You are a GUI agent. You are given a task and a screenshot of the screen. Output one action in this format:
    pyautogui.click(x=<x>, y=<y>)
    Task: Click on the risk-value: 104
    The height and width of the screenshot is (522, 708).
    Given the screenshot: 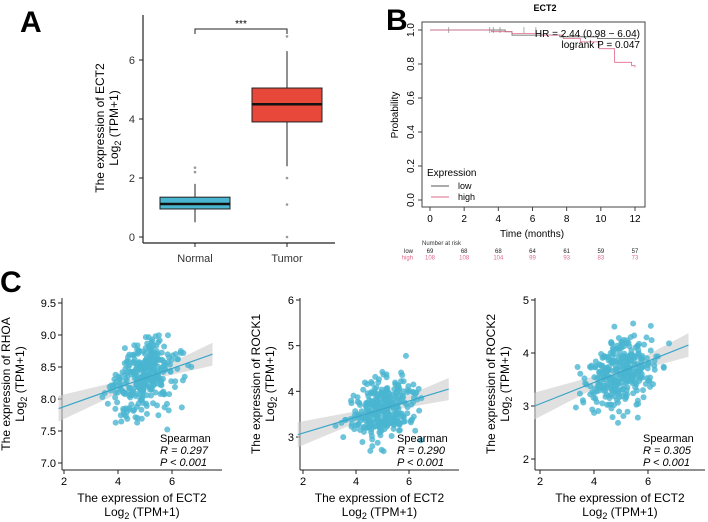 What is the action you would take?
    pyautogui.click(x=498, y=259)
    